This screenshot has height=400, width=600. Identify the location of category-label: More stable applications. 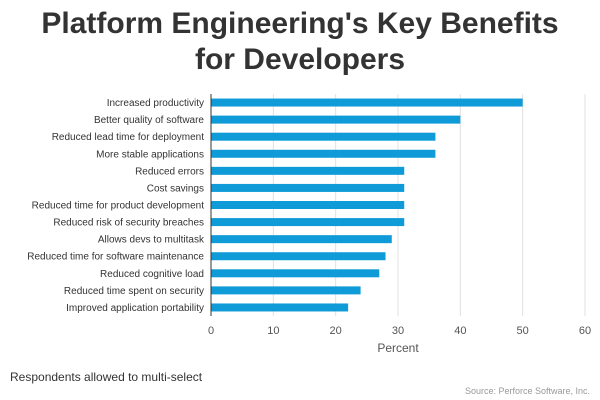
(150, 154).